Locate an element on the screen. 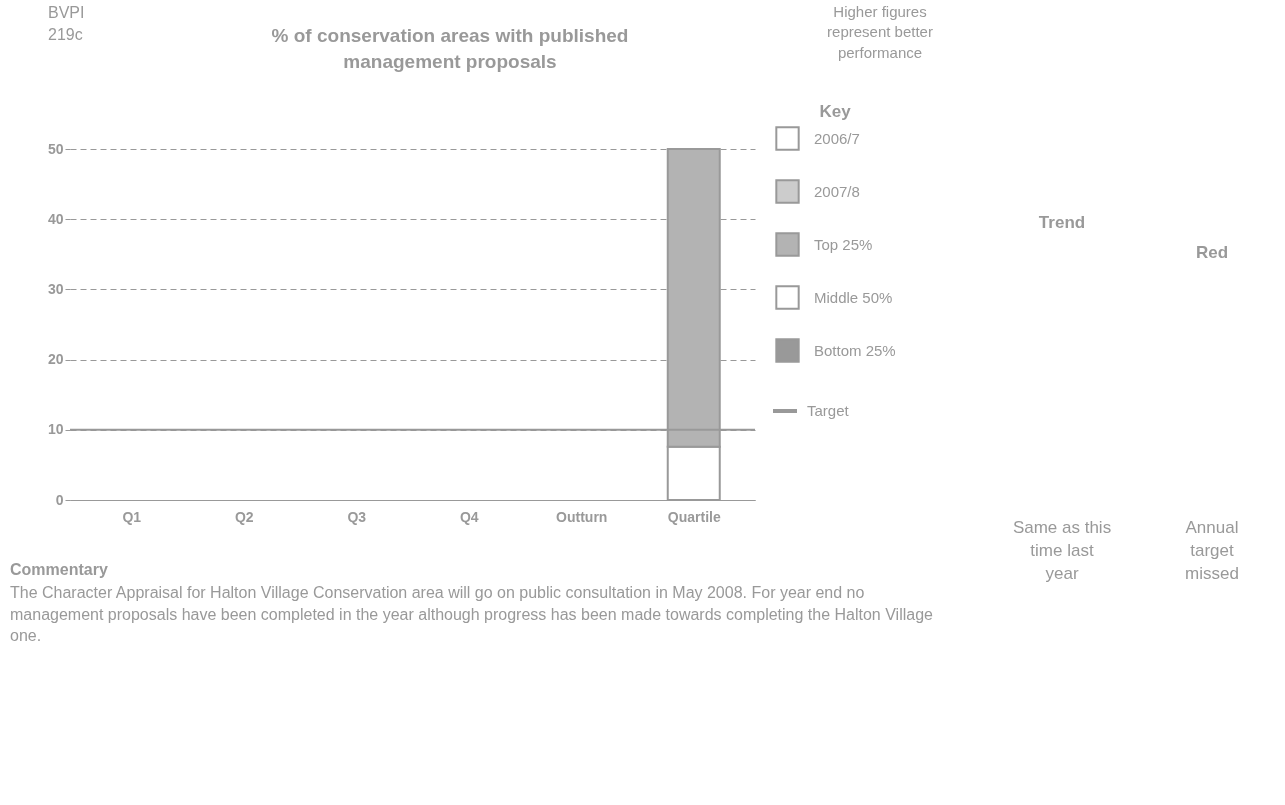 The height and width of the screenshot is (805, 1285). text: Higher figures represent better performance is located at coordinates (880, 32).